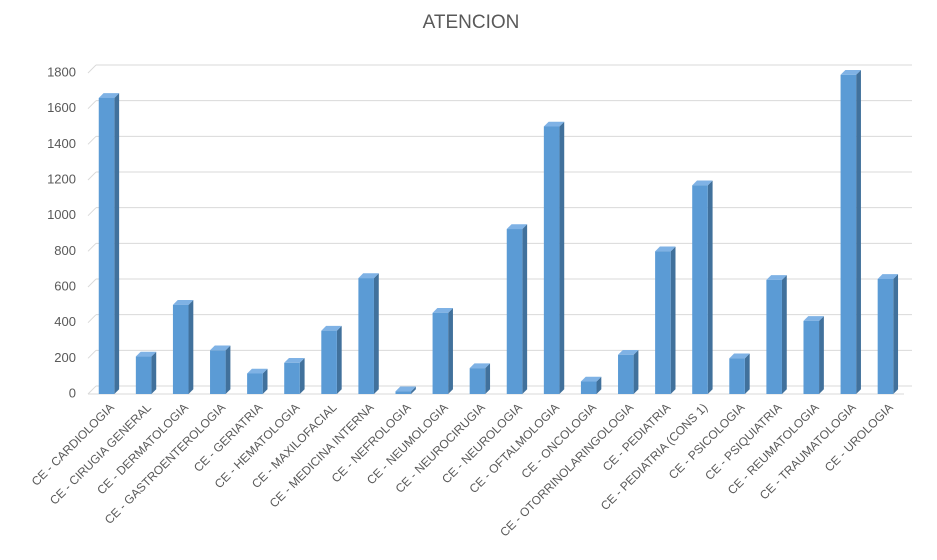 This screenshot has height=560, width=937. I want to click on y-tick-label: 200, so click(65, 357).